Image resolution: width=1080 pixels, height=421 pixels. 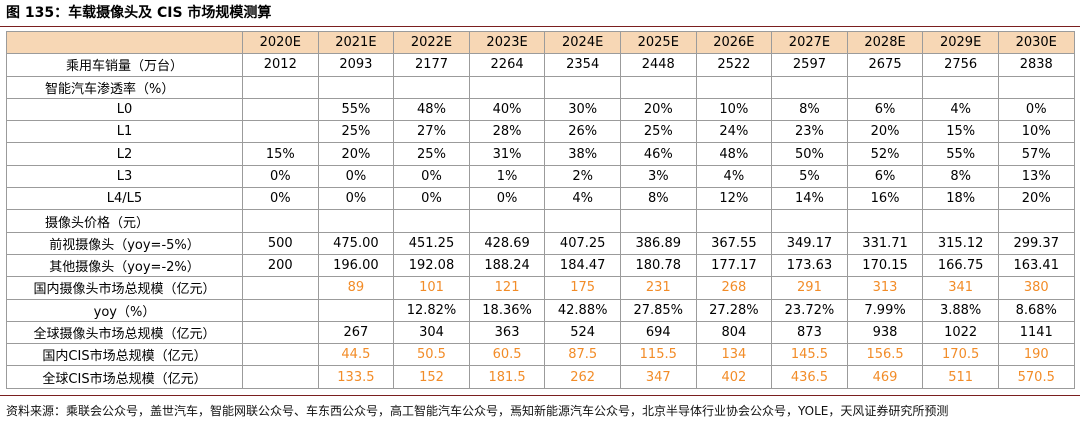 I want to click on table-cell: 28%, so click(x=507, y=132).